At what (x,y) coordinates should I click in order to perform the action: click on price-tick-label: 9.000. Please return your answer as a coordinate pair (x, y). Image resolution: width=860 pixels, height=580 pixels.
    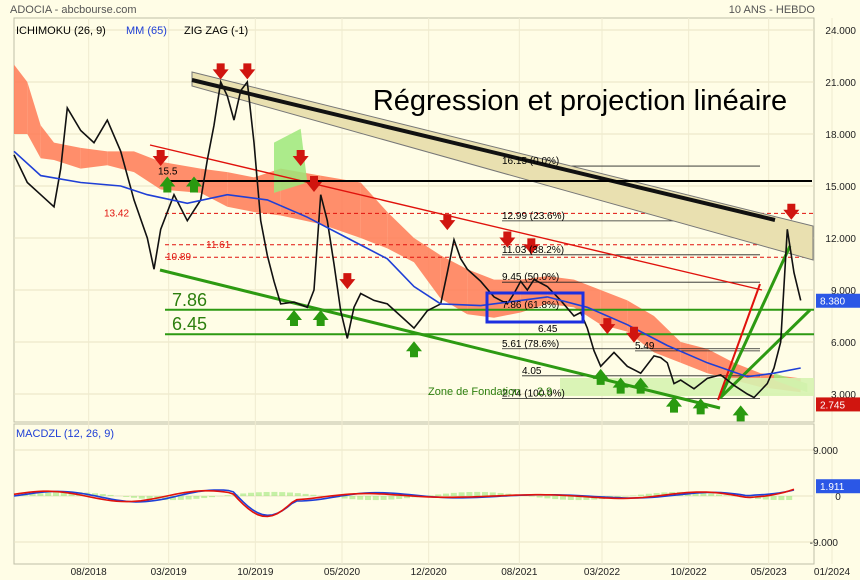
    Looking at the image, I should click on (843, 291).